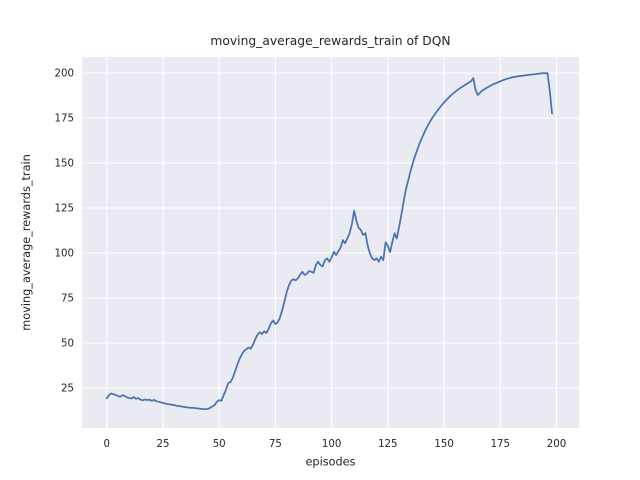 This screenshot has height=480, width=640. I want to click on x-tick-label: 200, so click(556, 444).